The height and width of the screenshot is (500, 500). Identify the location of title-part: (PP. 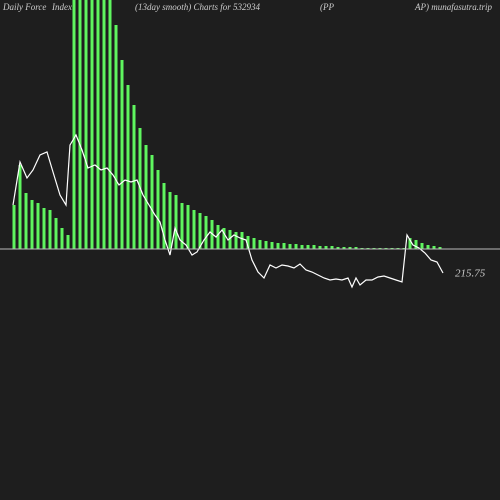
(327, 7).